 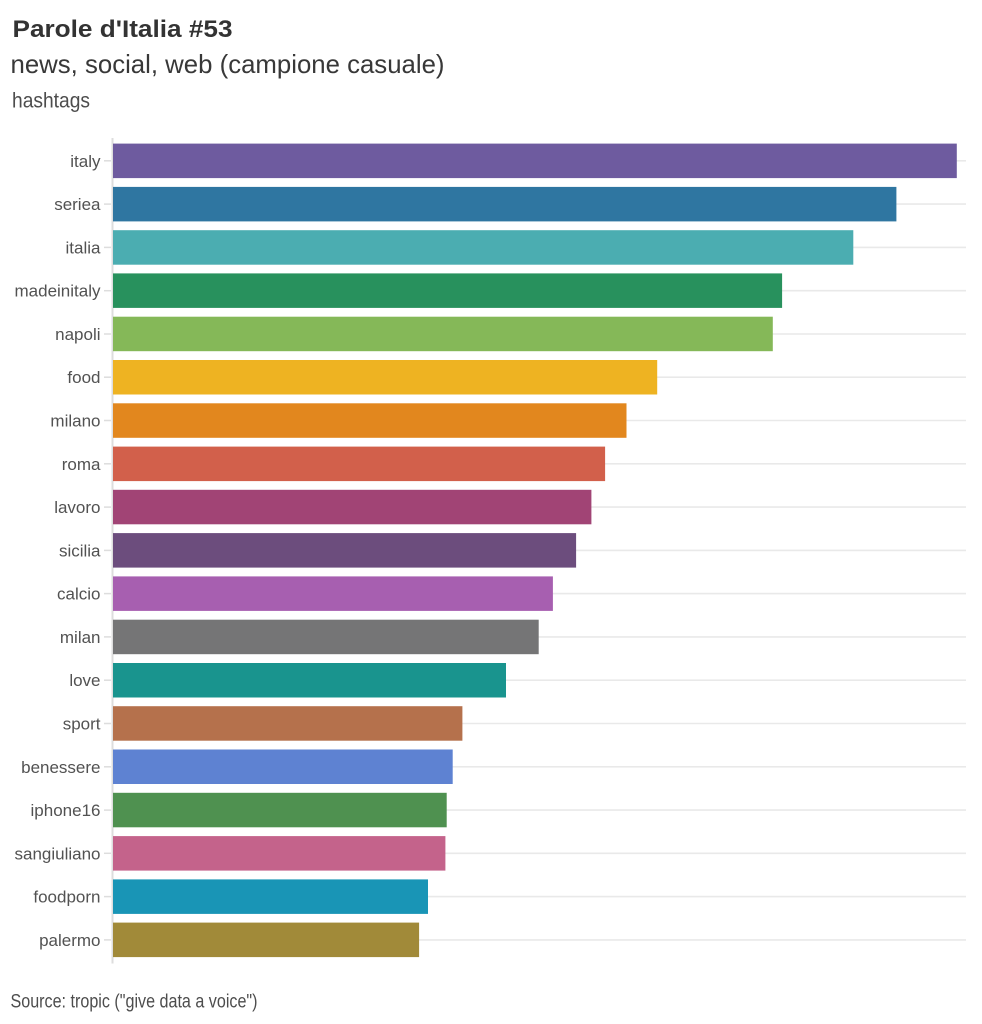 I want to click on svg-text: lavoro, so click(x=77, y=507).